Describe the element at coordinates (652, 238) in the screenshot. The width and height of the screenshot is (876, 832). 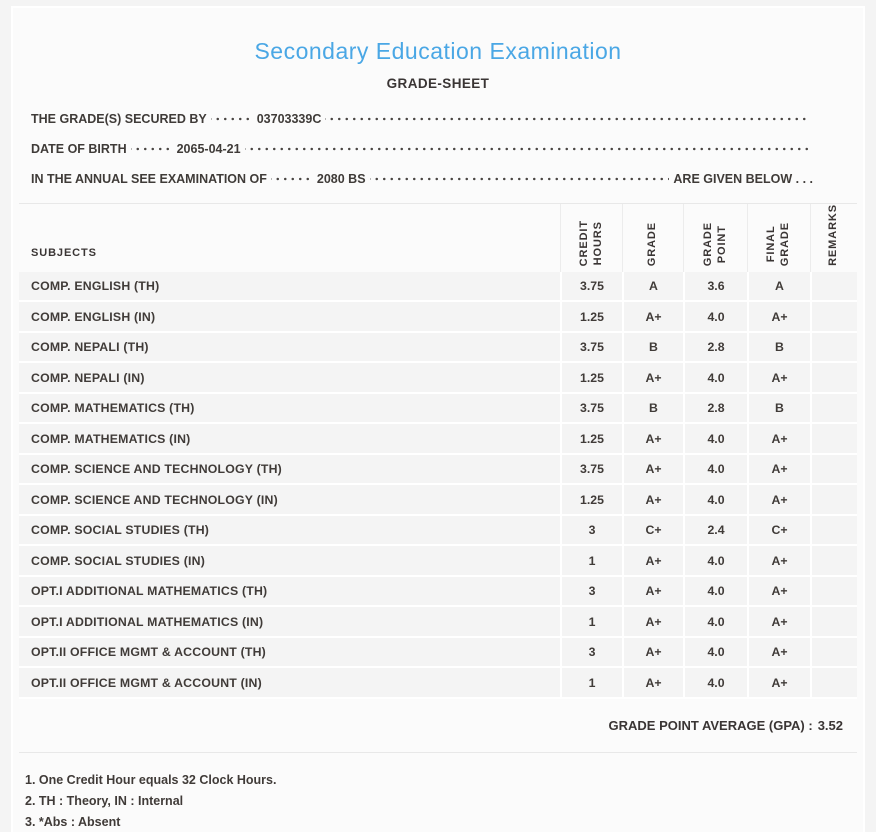
I see `column-header-grade: GRADE` at that location.